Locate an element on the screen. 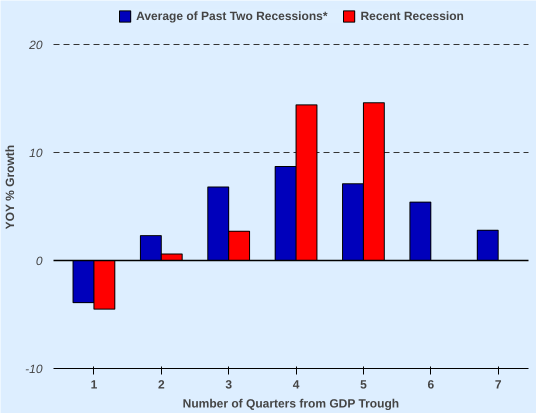  legend-label: Average of Past Two Recessions* is located at coordinates (232, 16).